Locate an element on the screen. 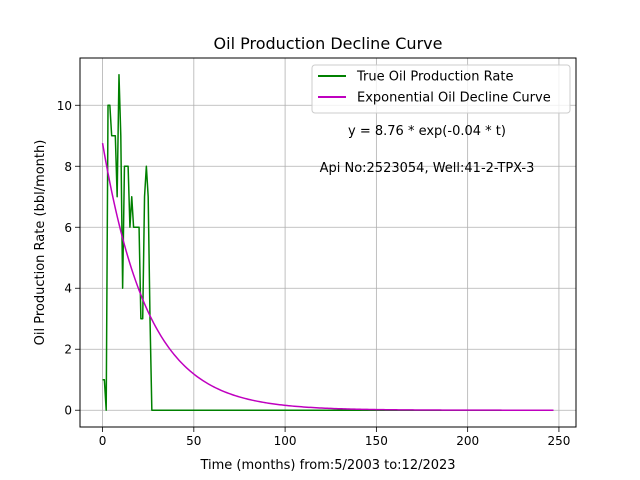 Image resolution: width=640 pixels, height=480 pixels. x-tick-label: 50 is located at coordinates (193, 441).